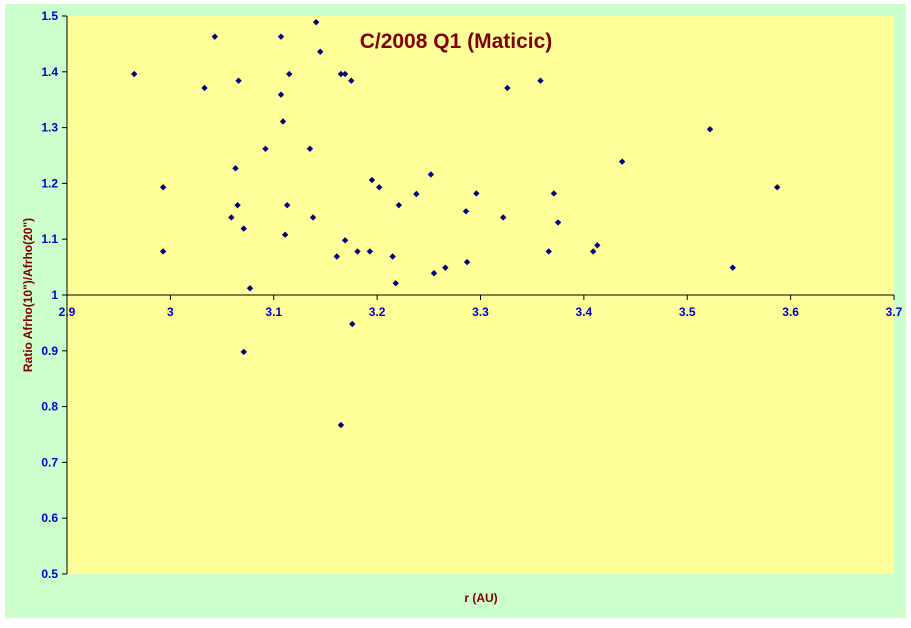 The height and width of the screenshot is (628, 911). I want to click on y-tick-label: 1.5, so click(49, 16).